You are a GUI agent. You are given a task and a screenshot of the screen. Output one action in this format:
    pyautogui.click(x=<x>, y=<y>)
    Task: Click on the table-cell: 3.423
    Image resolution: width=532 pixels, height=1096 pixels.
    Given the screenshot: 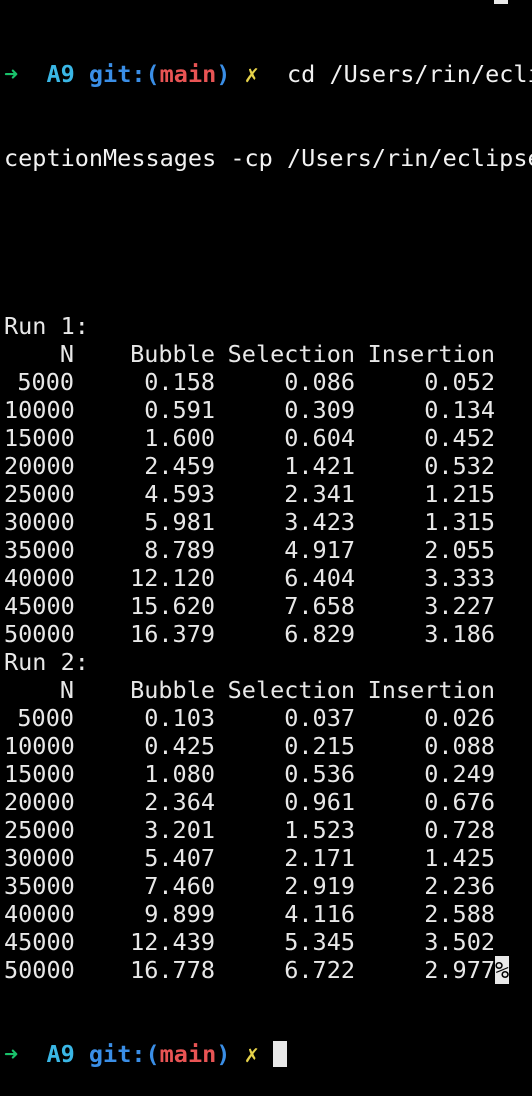 What is the action you would take?
    pyautogui.click(x=319, y=522)
    